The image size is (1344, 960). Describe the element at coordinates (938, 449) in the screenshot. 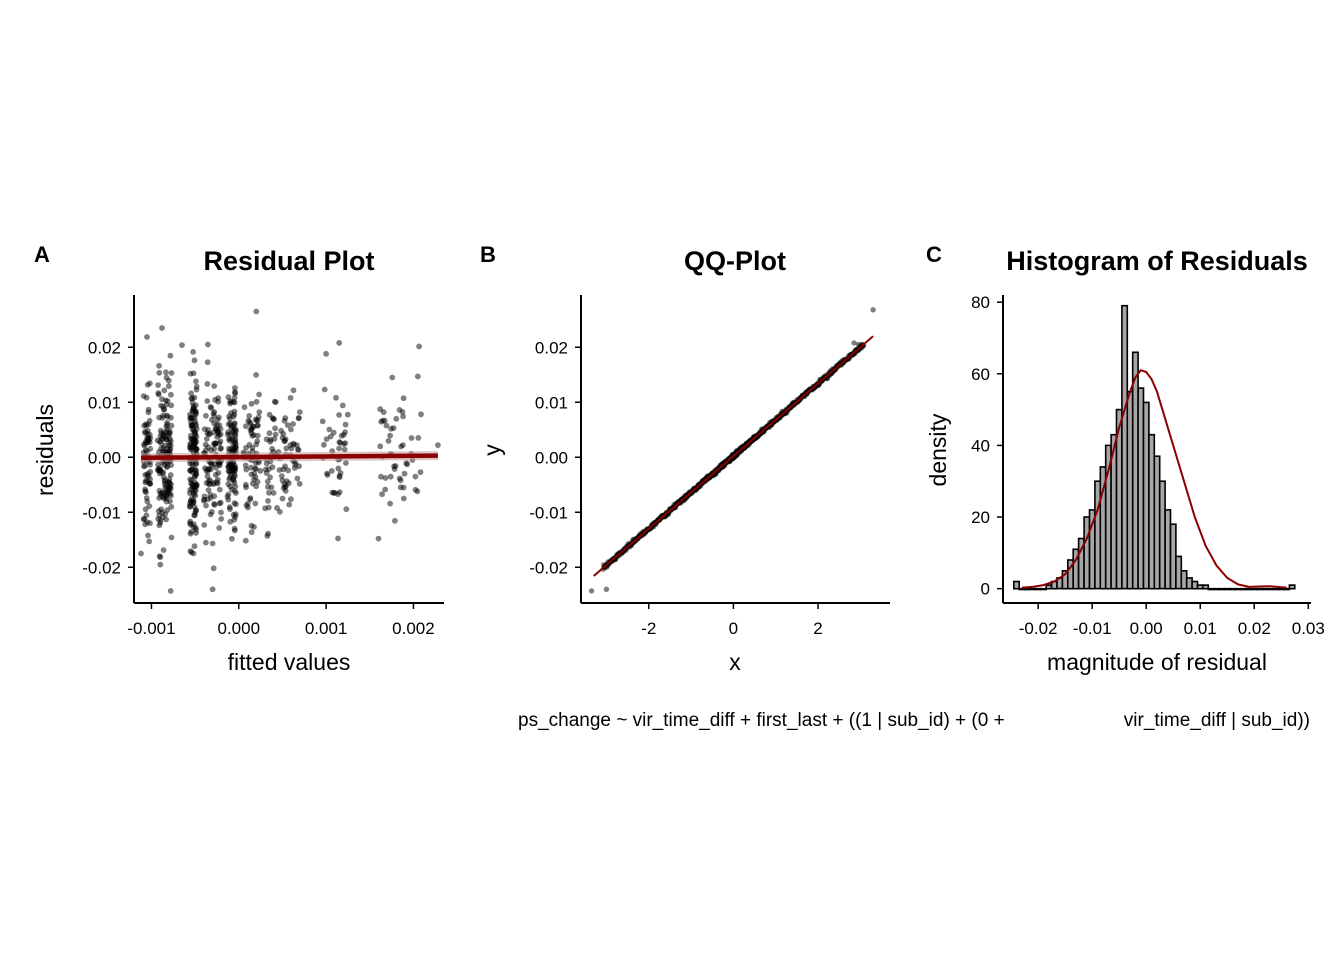

I see `y-axis-label: density` at that location.